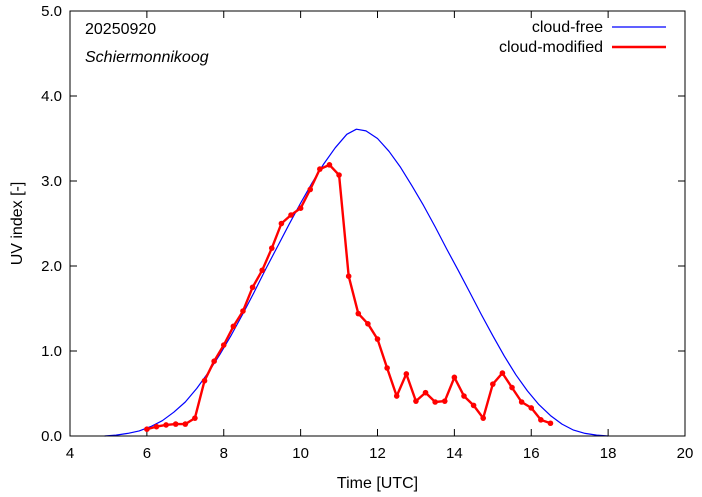 The height and width of the screenshot is (497, 702). I want to click on y-tick-label: 1.0, so click(51, 351).